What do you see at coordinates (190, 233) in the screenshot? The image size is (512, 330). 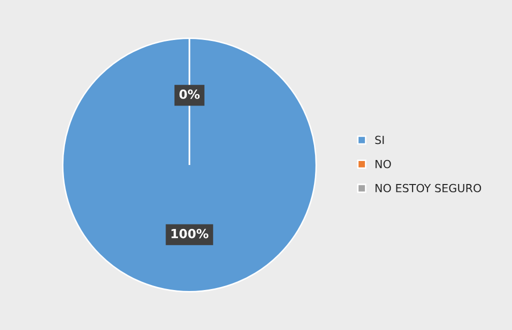 I see `data-label: 100%` at bounding box center [190, 233].